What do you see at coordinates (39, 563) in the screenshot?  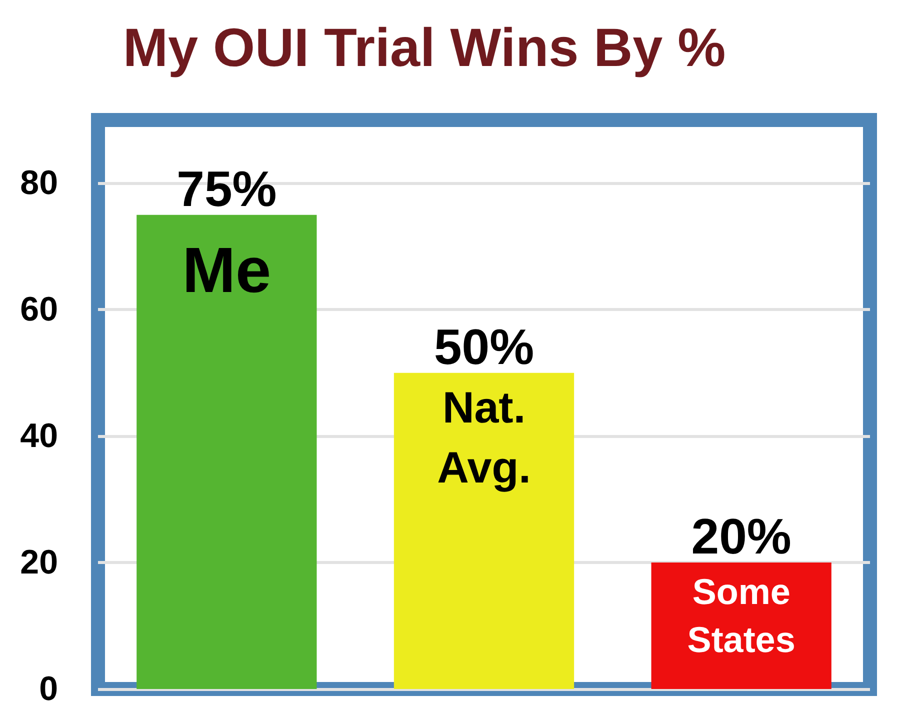 I see `y-tick-label: 20` at bounding box center [39, 563].